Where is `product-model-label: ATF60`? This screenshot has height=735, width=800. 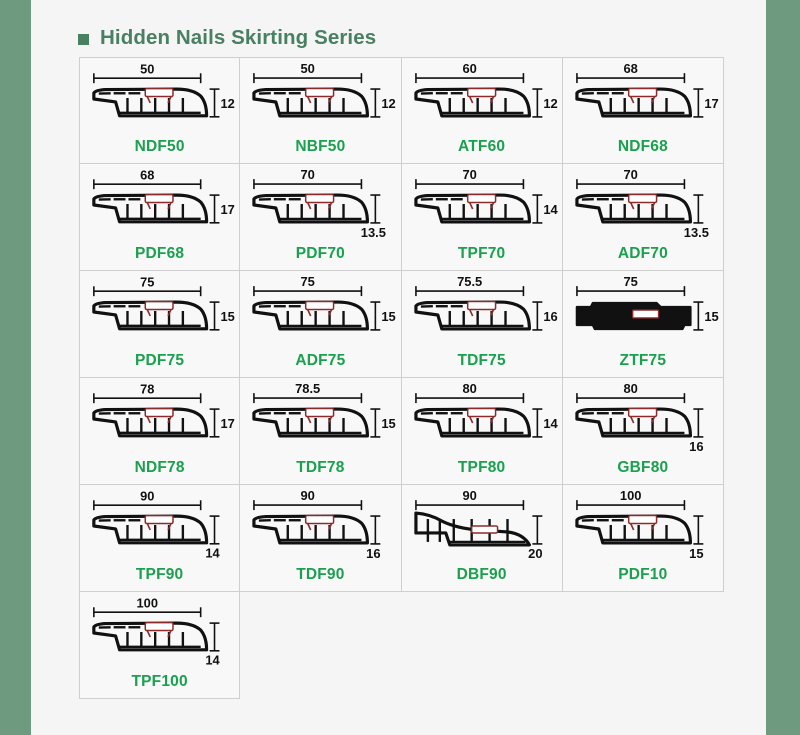
product-model-label: ATF60 is located at coordinates (482, 146).